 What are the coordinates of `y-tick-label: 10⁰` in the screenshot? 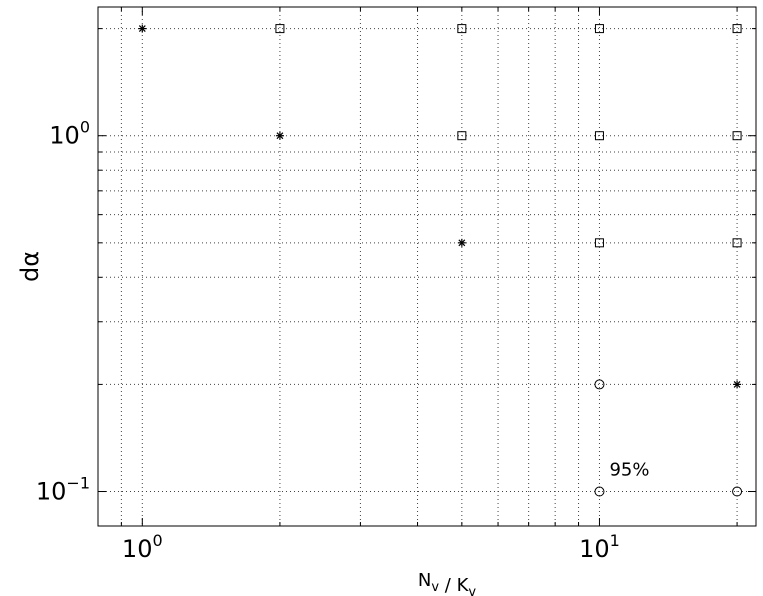 It's located at (69, 134).